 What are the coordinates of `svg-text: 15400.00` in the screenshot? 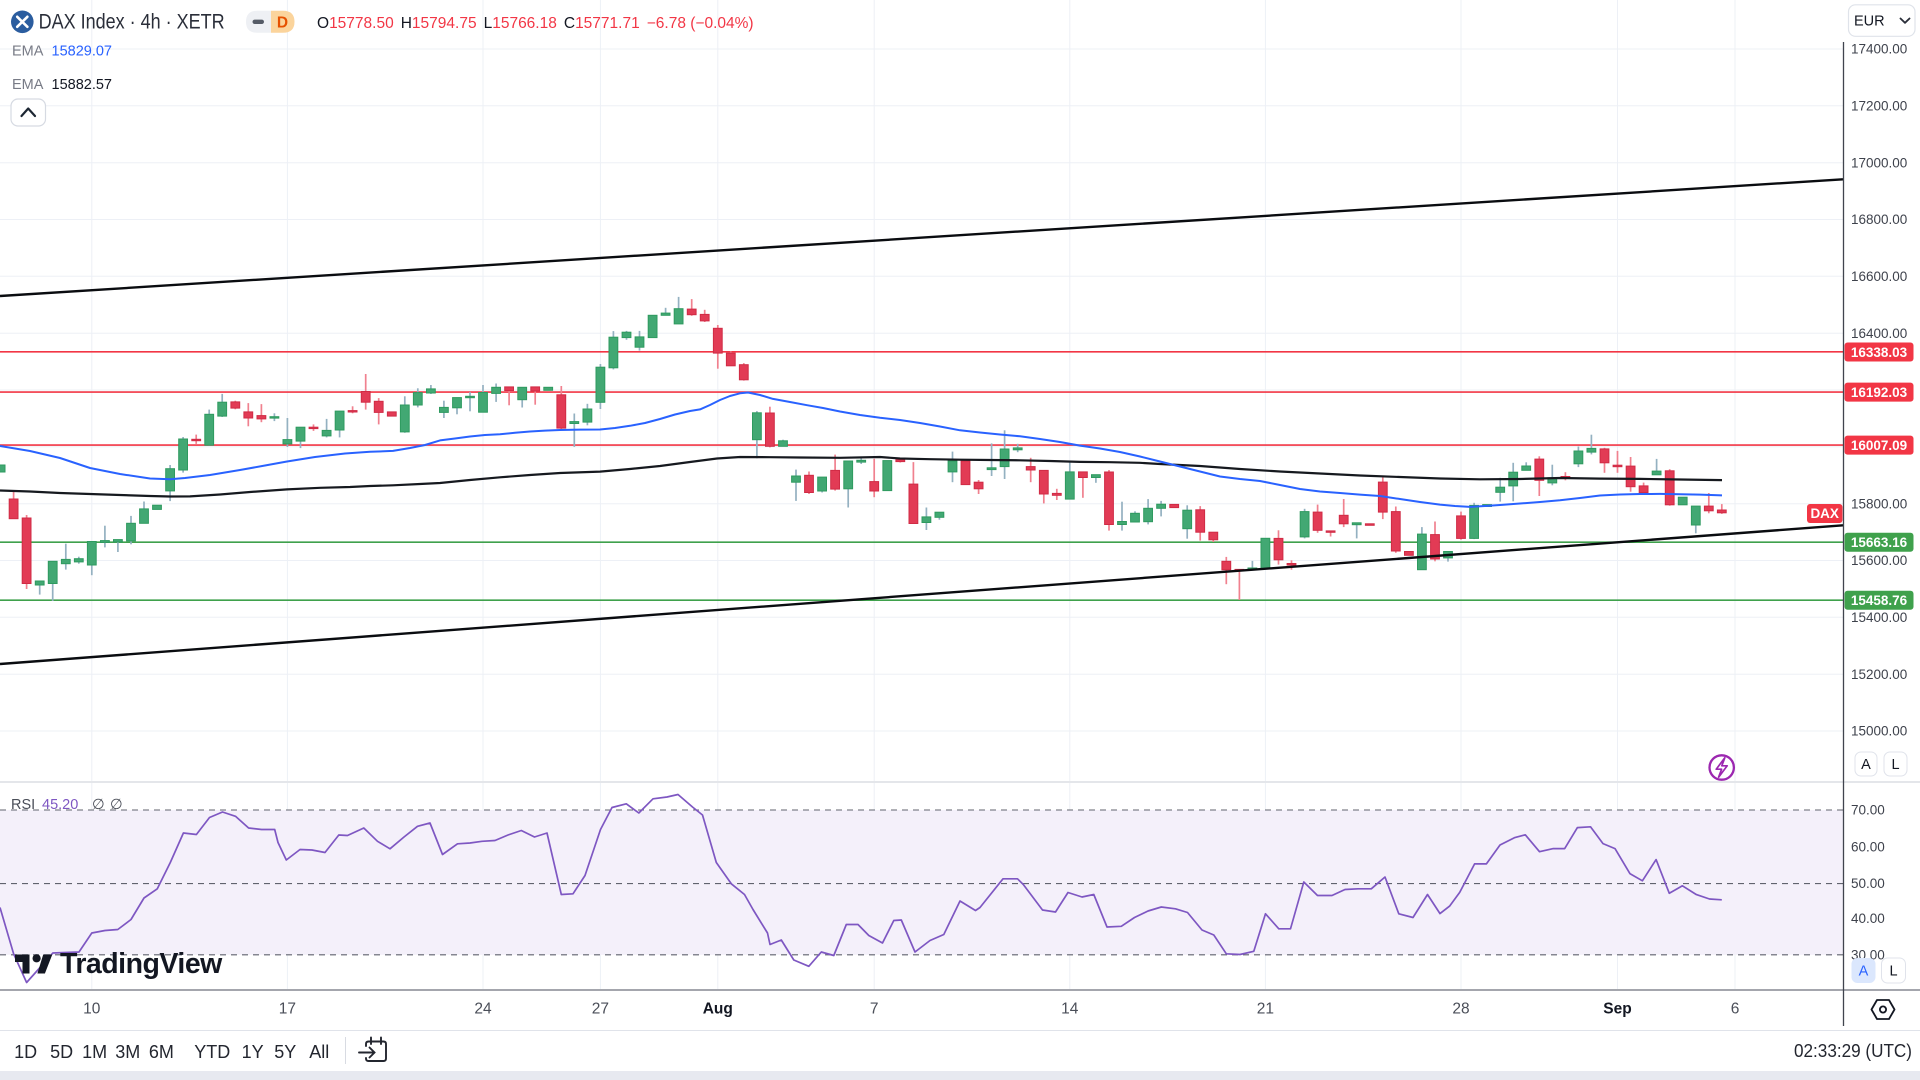 It's located at (1879, 617).